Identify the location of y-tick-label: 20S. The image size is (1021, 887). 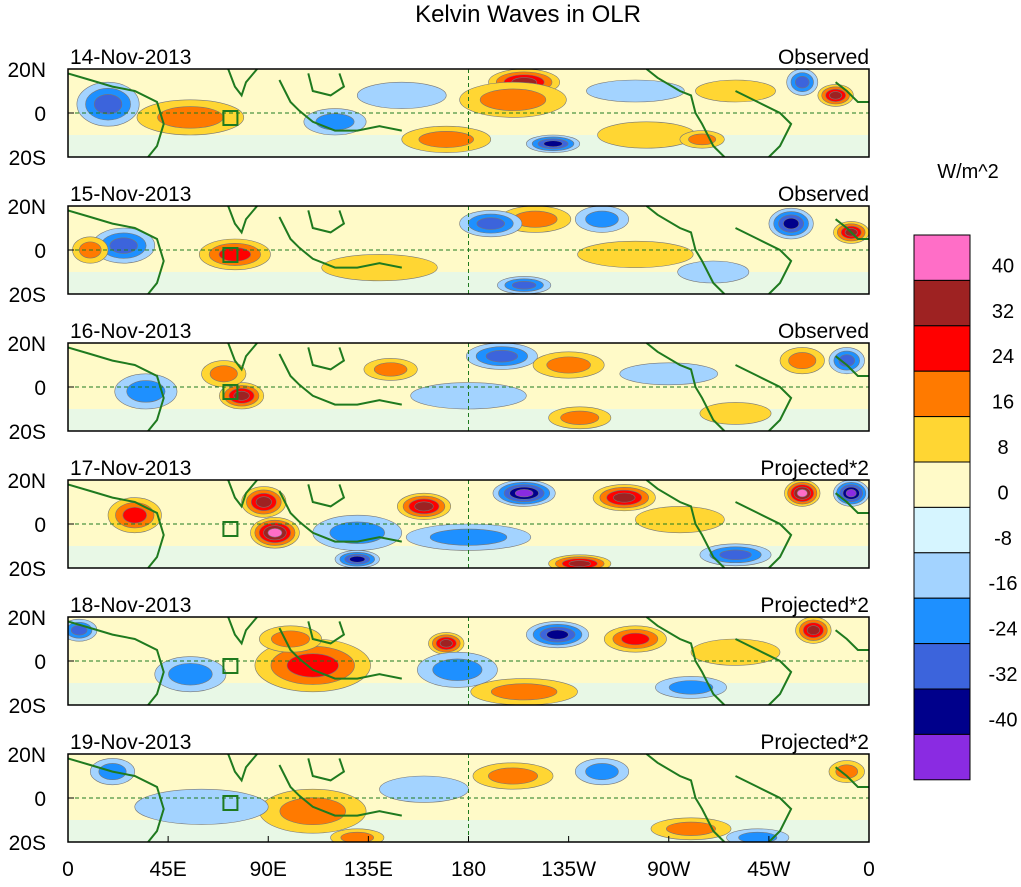
(27, 843).